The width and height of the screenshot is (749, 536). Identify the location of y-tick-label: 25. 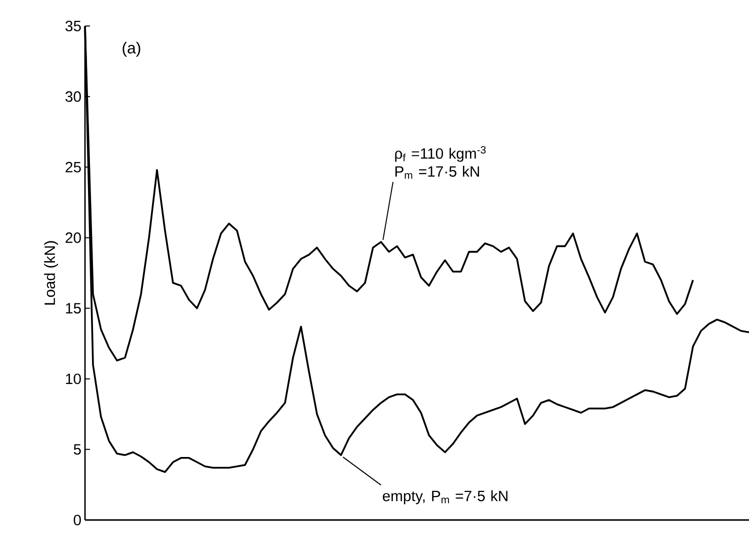
(73, 167).